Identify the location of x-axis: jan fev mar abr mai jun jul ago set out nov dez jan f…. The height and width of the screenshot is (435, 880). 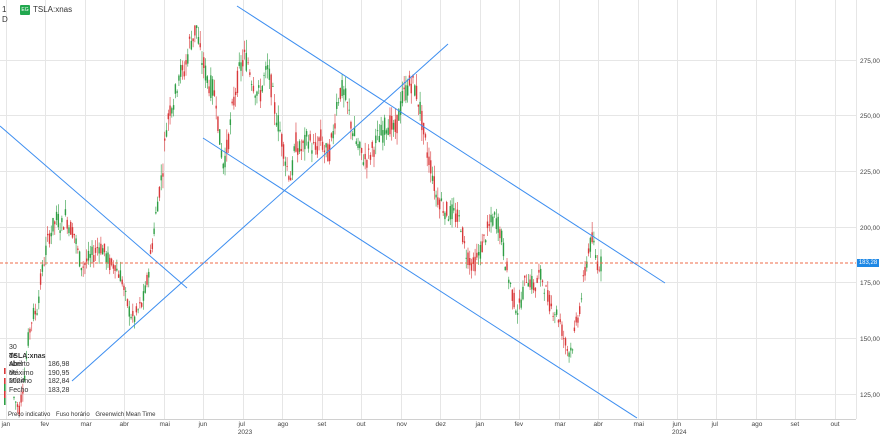
(428, 427).